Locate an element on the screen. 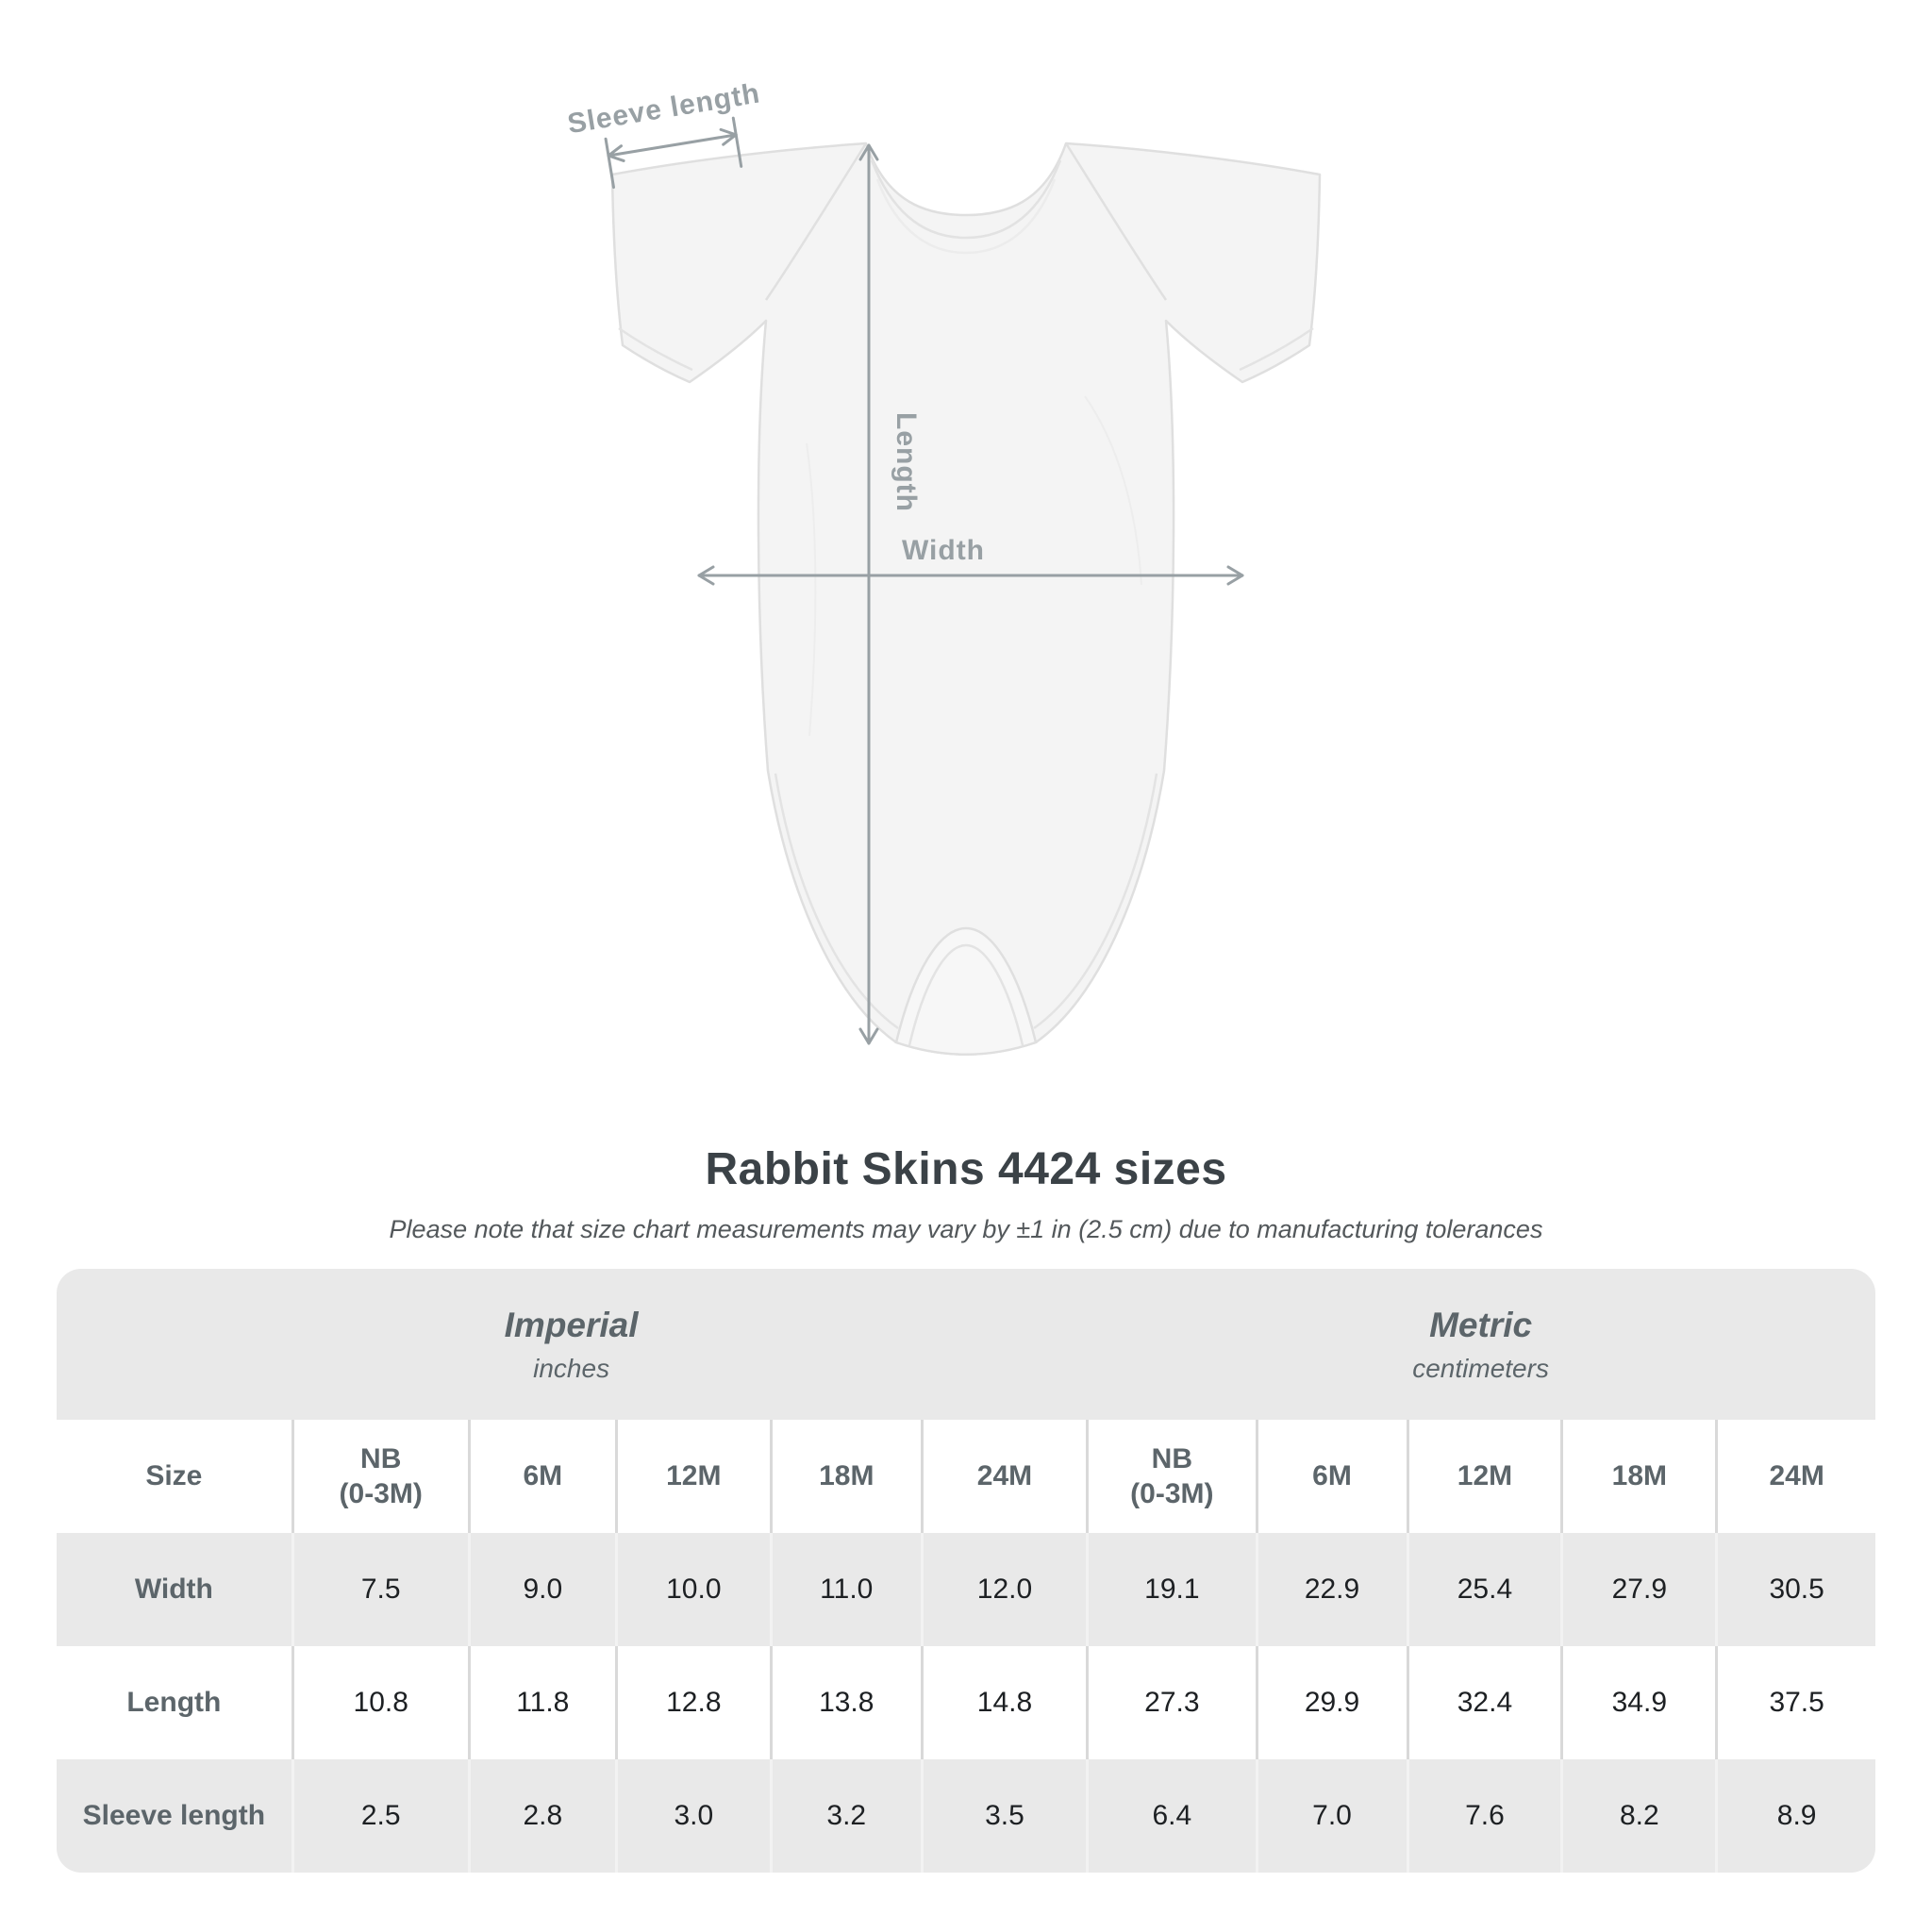  page-title: Rabbit Skins 4424 sizes is located at coordinates (966, 1169).